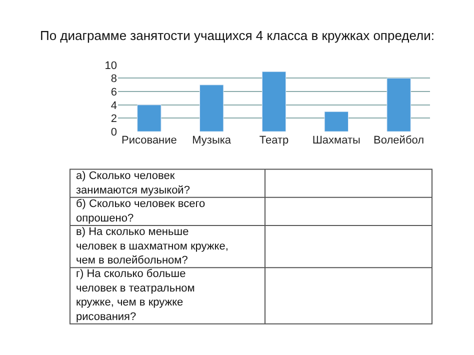 This screenshot has height=355, width=474. Describe the element at coordinates (149, 140) in the screenshot. I see `x-tick-label: Рисование` at that location.